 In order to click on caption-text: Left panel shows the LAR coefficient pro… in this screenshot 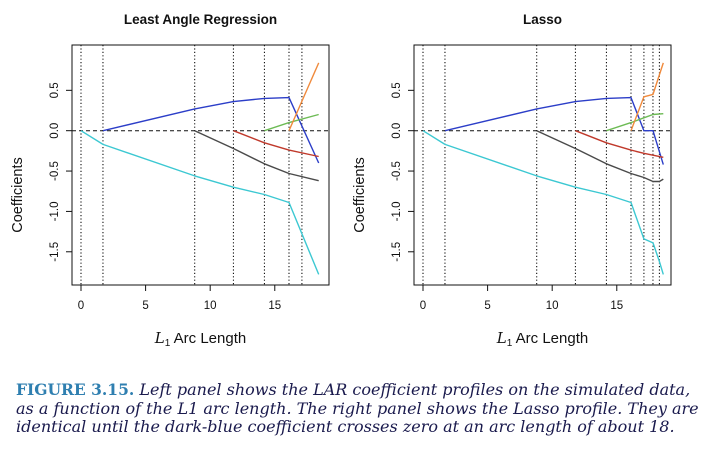, I will do `click(357, 408)`.